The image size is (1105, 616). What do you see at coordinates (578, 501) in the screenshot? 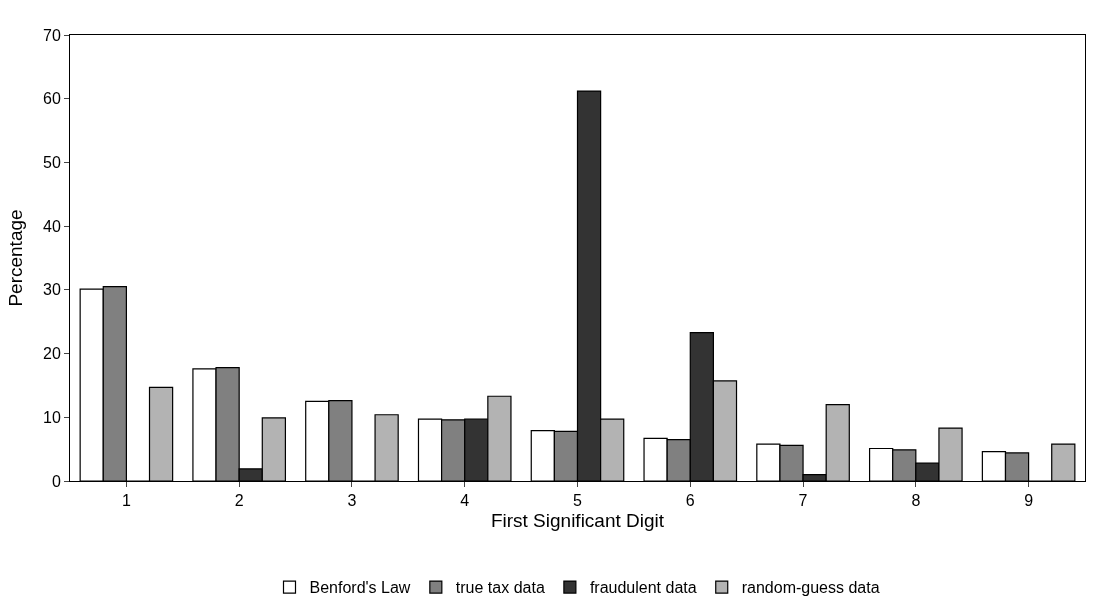
I see `x-tick-label: 5` at bounding box center [578, 501].